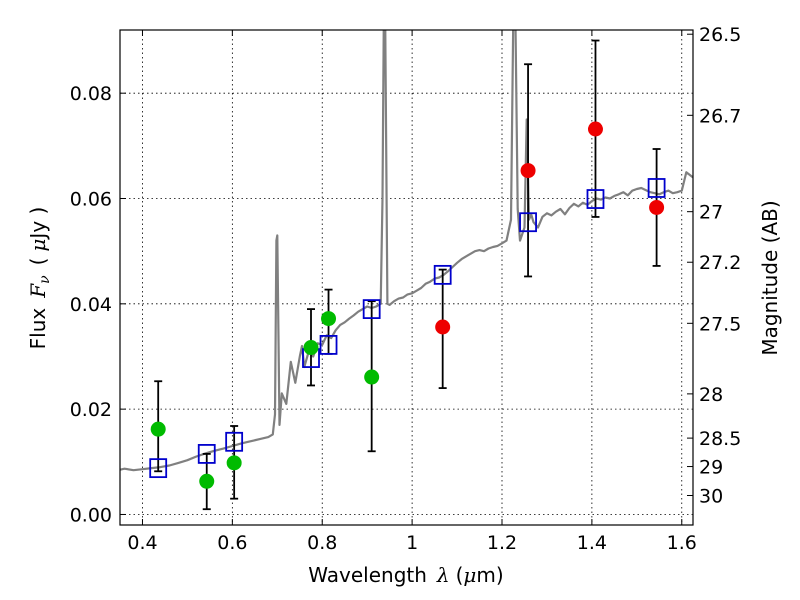 The height and width of the screenshot is (600, 800). Describe the element at coordinates (720, 35) in the screenshot. I see `y2-tick-label: 26.5` at that location.